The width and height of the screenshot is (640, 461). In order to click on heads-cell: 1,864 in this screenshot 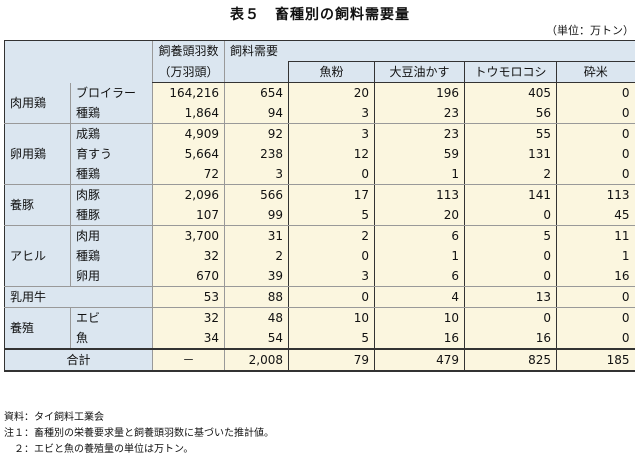, I will do `click(188, 113)`.